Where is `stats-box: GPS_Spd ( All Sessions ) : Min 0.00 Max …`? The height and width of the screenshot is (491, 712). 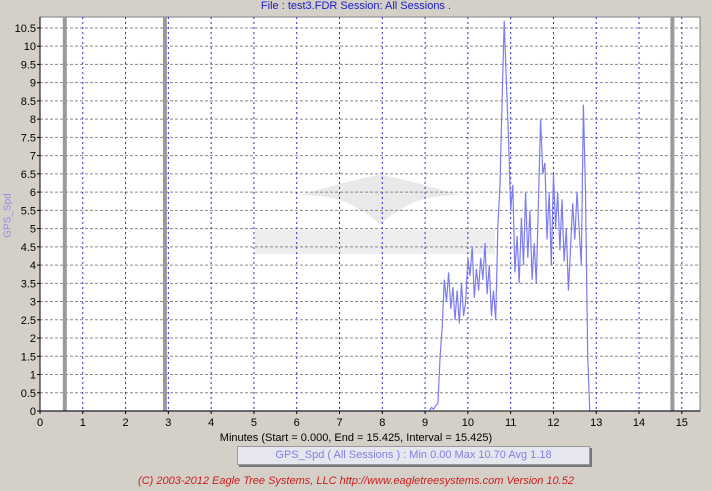 stats-box: GPS_Spd ( All Sessions ) : Min 0.00 Max … is located at coordinates (413, 455).